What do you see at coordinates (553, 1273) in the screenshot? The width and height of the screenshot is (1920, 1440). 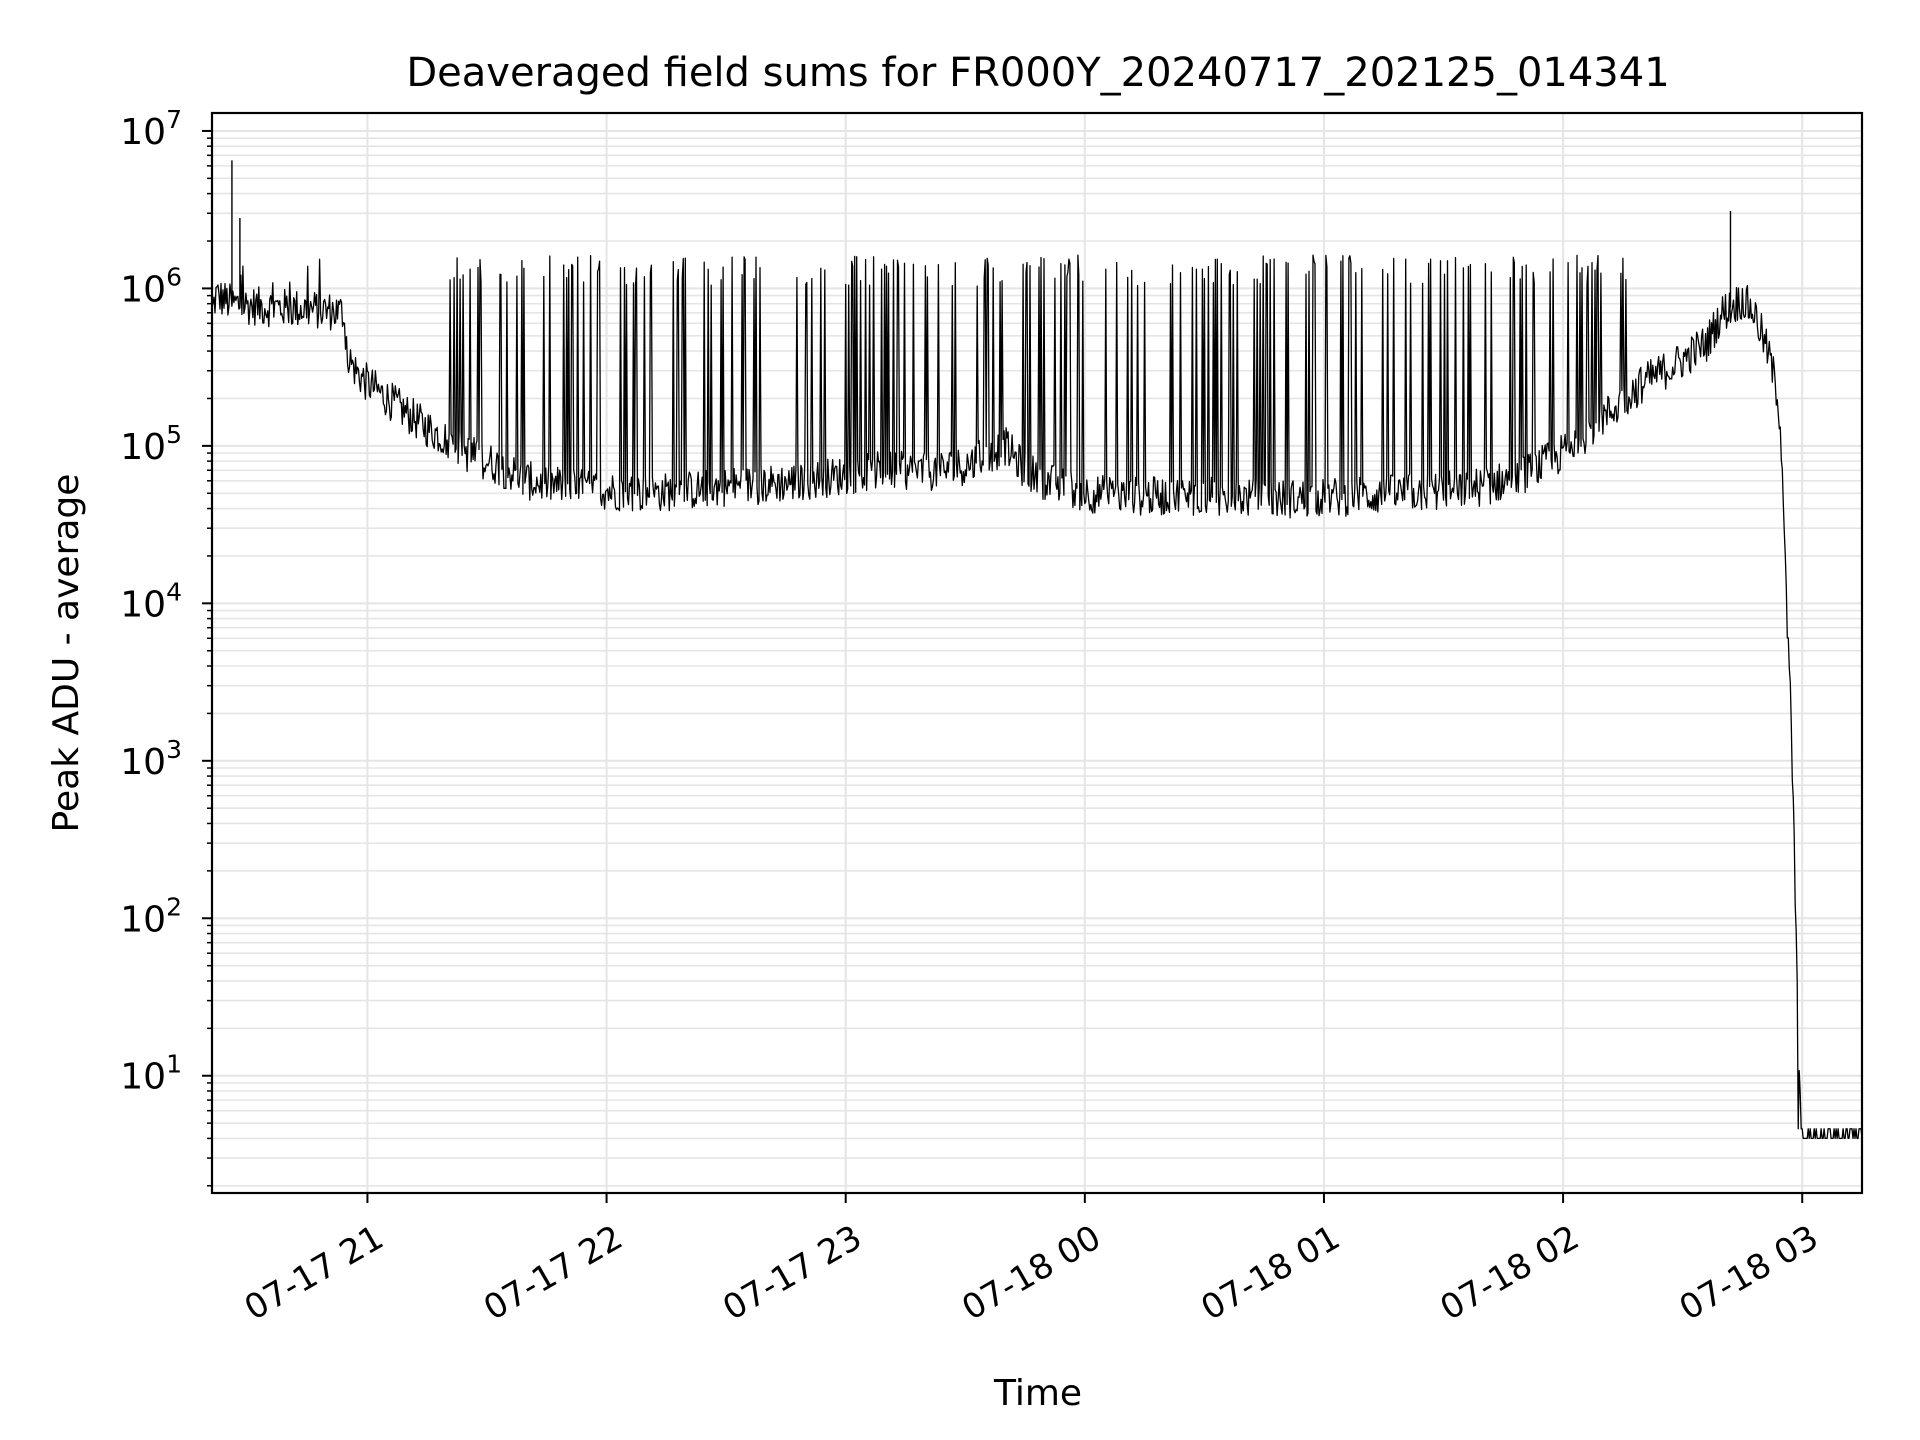 I see `x-tick-label: 07-17 22` at bounding box center [553, 1273].